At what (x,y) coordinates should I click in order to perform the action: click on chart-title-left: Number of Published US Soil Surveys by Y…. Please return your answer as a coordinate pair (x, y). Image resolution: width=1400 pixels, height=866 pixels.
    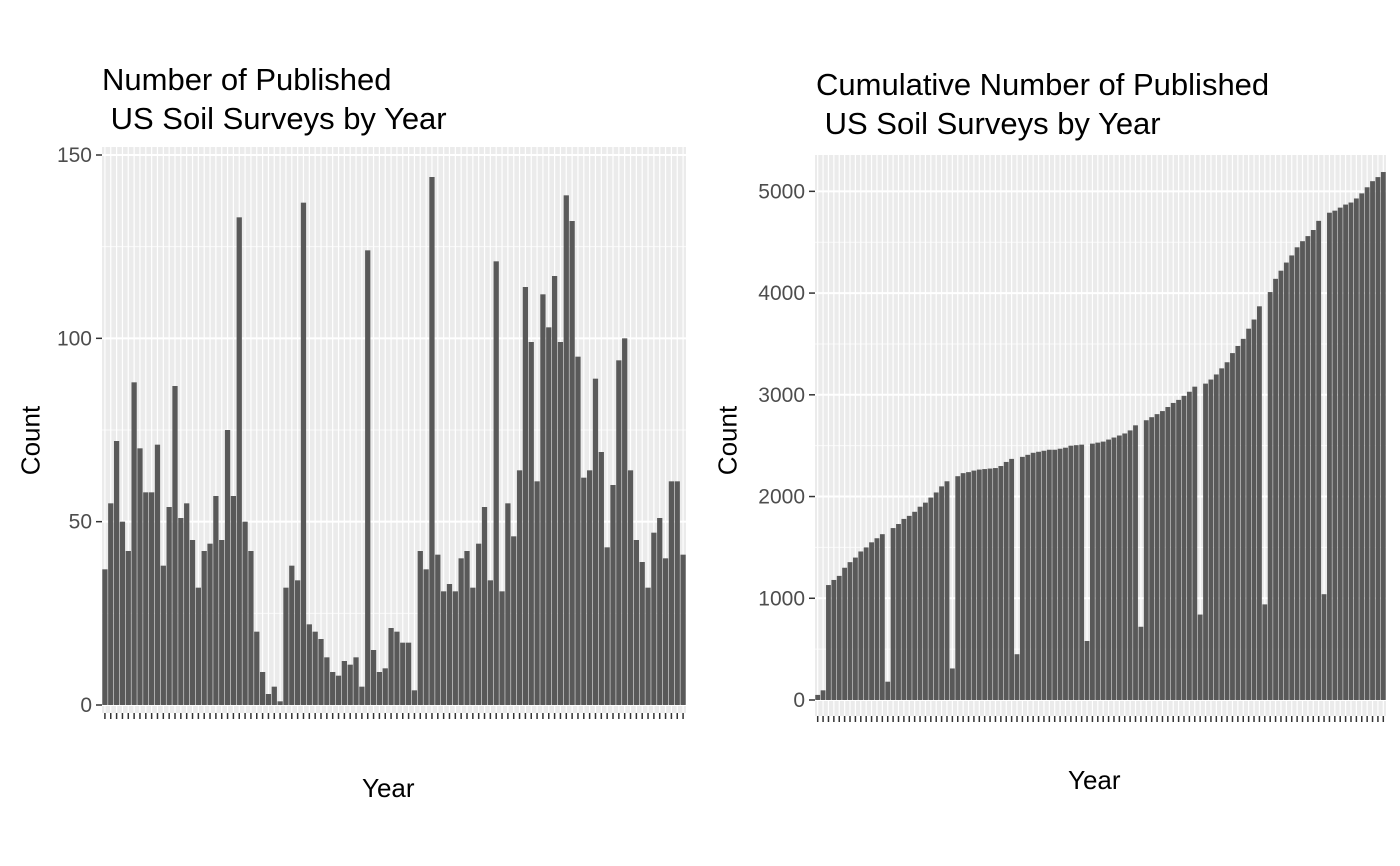
    Looking at the image, I should click on (274, 99).